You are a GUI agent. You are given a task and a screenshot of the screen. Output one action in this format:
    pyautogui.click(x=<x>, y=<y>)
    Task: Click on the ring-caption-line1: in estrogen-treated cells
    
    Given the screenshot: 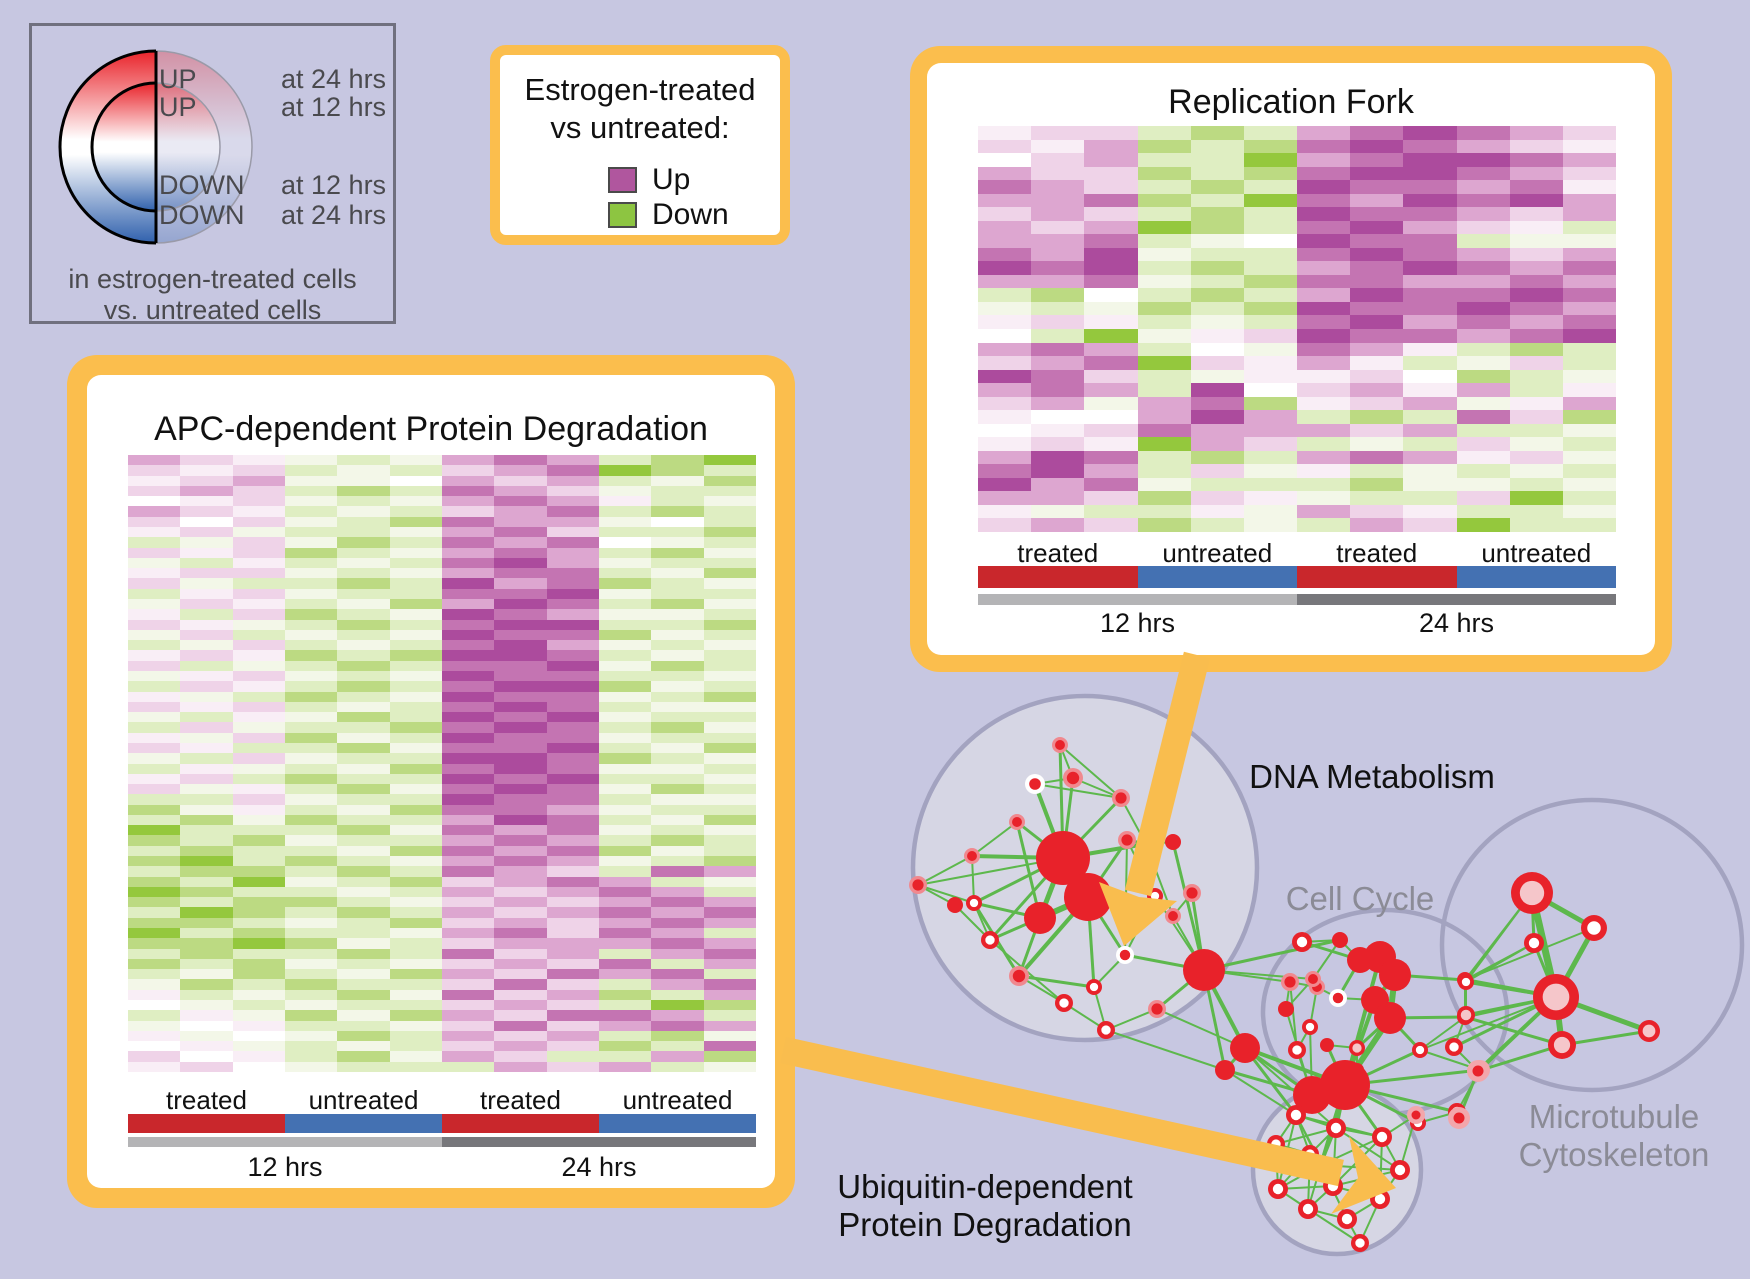 What is the action you would take?
    pyautogui.click(x=212, y=279)
    